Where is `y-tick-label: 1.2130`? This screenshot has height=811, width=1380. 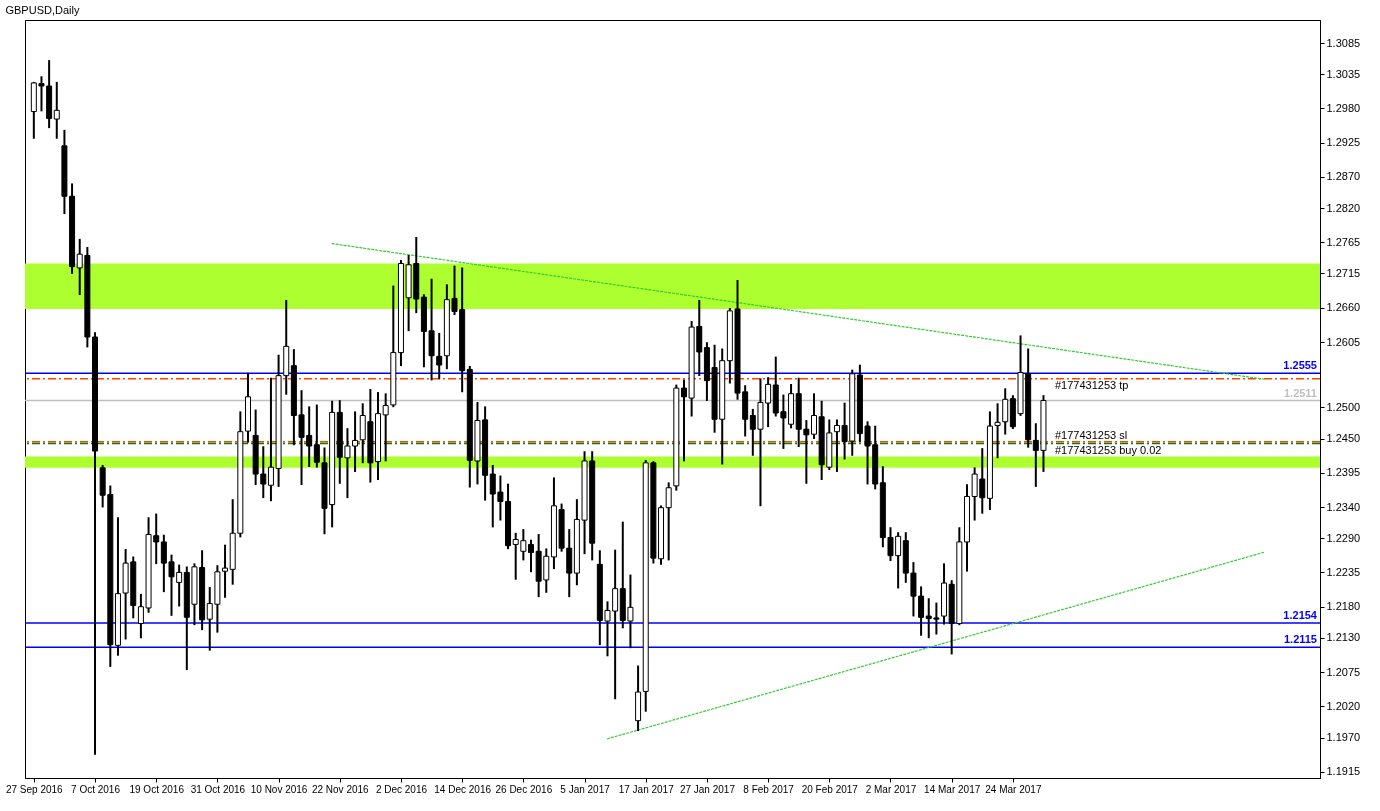 y-tick-label: 1.2130 is located at coordinates (1343, 637).